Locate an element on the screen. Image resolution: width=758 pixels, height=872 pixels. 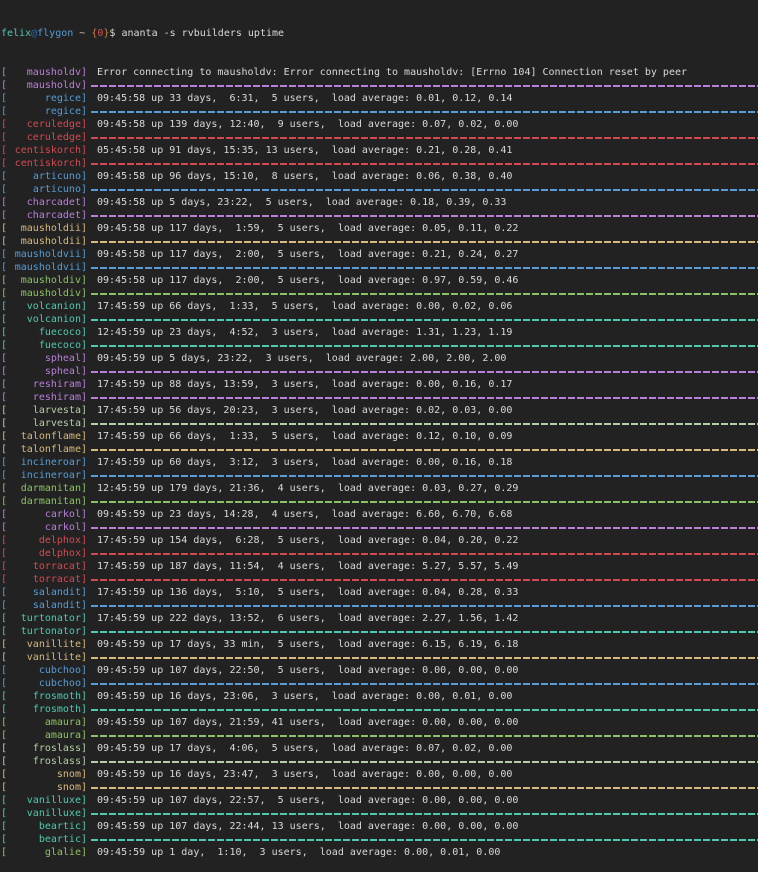
host-label: [mausholdiv] is located at coordinates (44, 280).